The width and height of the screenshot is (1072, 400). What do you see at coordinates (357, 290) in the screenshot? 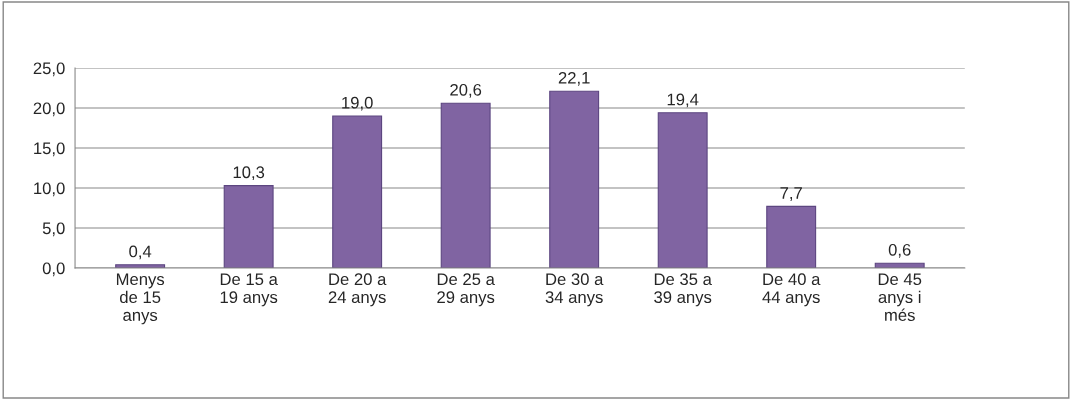
I see `x-tick-label: De 20 a 24 anys` at bounding box center [357, 290].